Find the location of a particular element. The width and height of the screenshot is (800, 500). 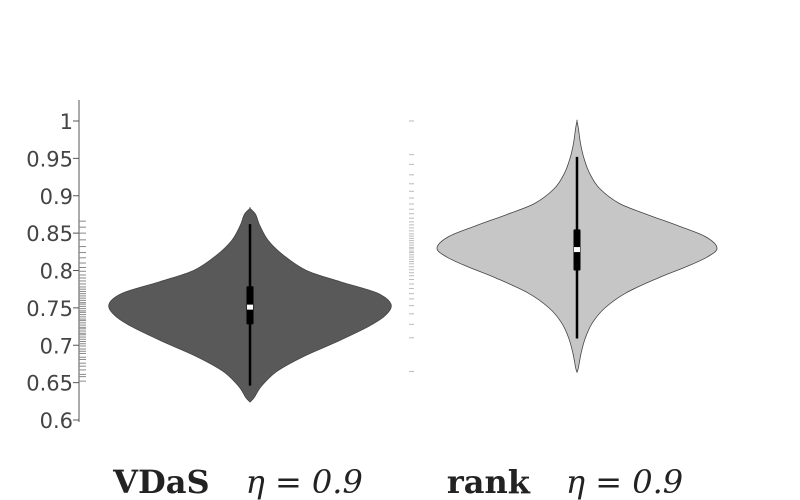

category-name: VDaS is located at coordinates (160, 481).